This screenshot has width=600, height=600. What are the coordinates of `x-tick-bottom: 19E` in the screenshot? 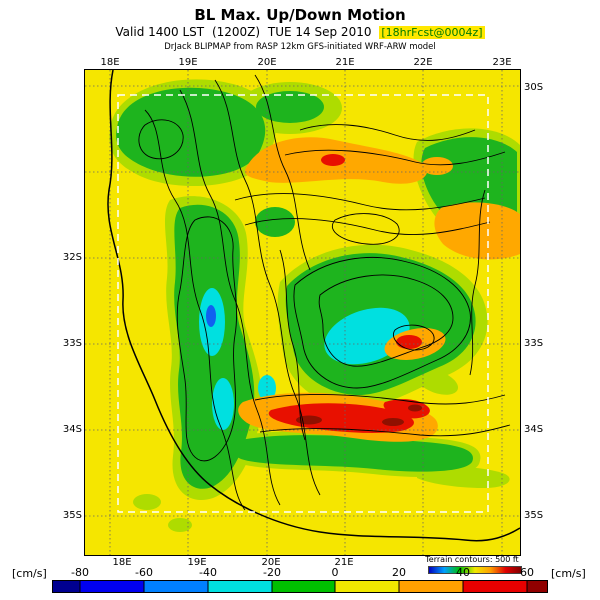 It's located at (197, 562).